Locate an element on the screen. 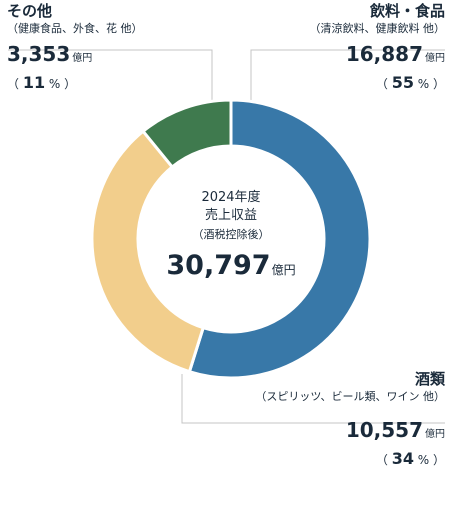 This screenshot has width=453, height=505. segment-amount: 10,557 億円 is located at coordinates (315, 432).